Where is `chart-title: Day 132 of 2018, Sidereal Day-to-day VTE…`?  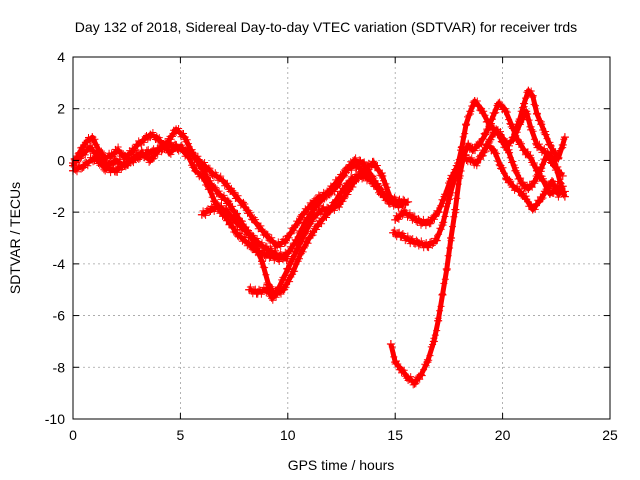 chart-title: Day 132 of 2018, Sidereal Day-to-day VTE… is located at coordinates (326, 27).